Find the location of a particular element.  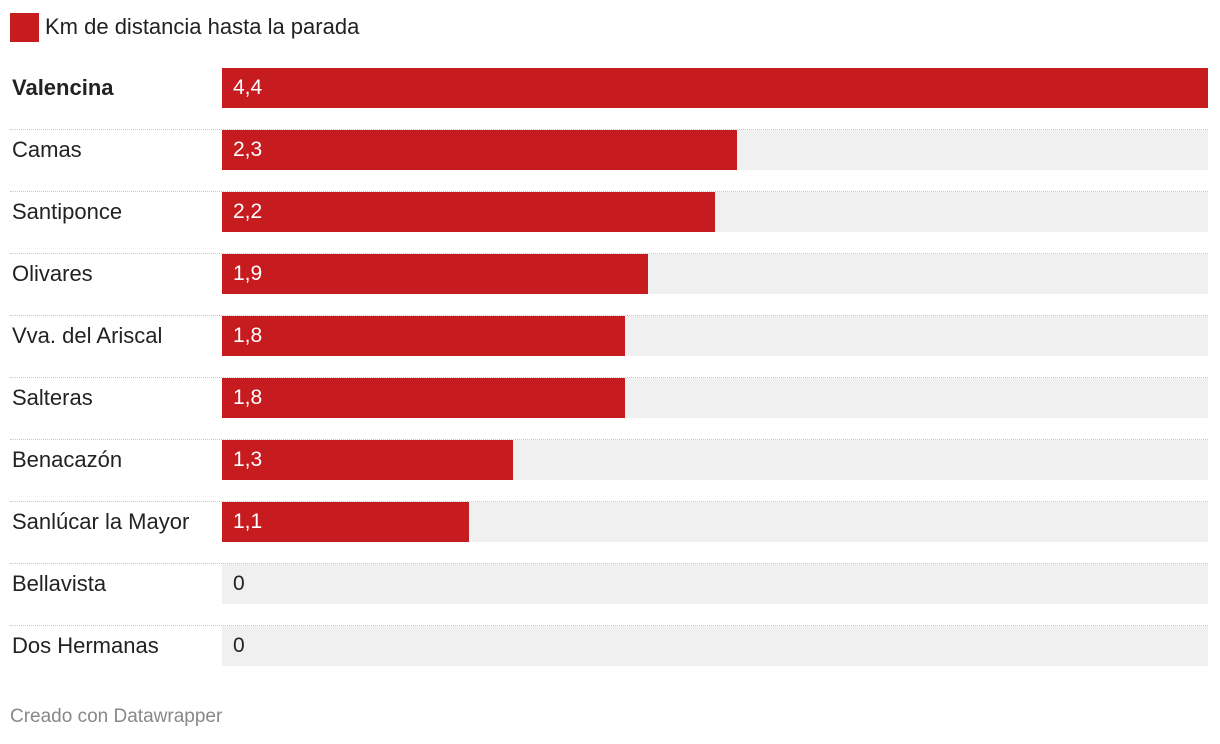

bar-row: Salteras 1,8 is located at coordinates (609, 409).